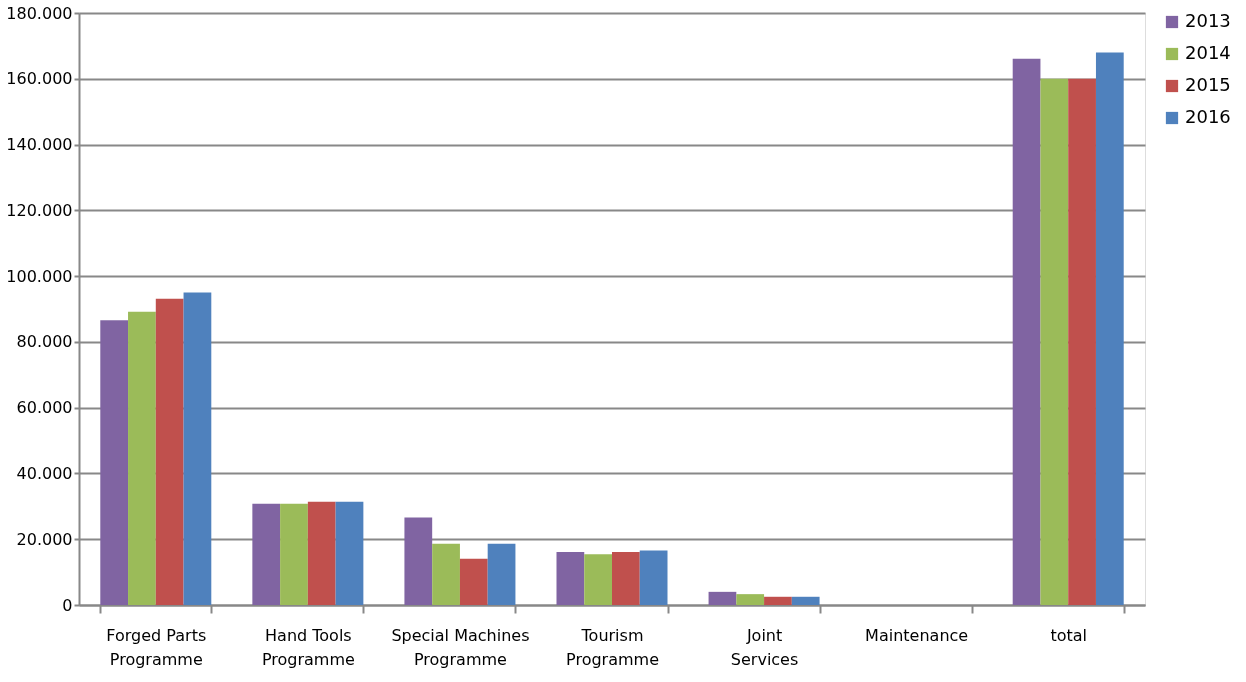 The height and width of the screenshot is (682, 1246). I want to click on y-tick-label: 100.000, so click(39, 276).